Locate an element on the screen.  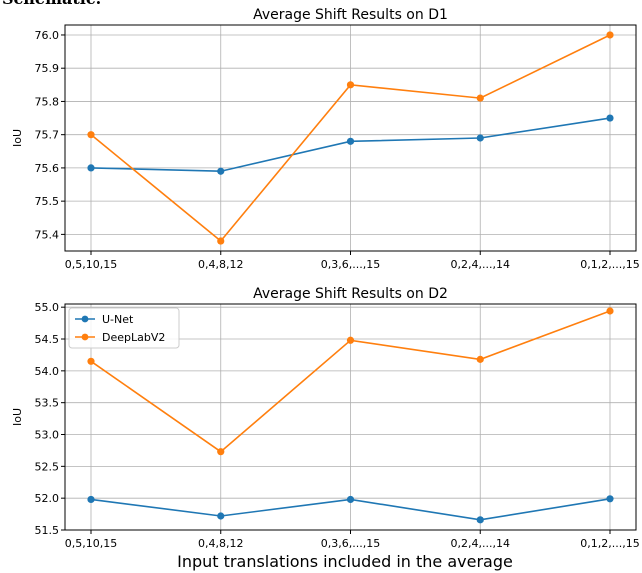
chart-title: Average Shift Results on D1 is located at coordinates (350, 15).